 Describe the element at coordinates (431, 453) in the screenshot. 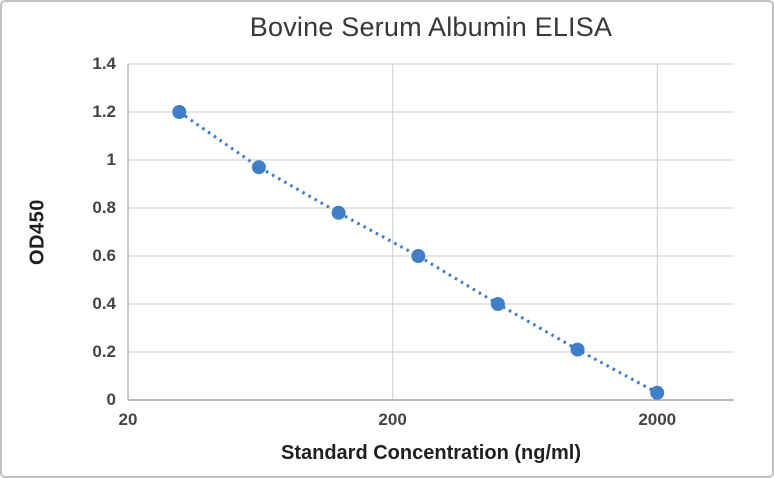

I see `x-axis-title: Standard Concentration (ng/ml)` at that location.